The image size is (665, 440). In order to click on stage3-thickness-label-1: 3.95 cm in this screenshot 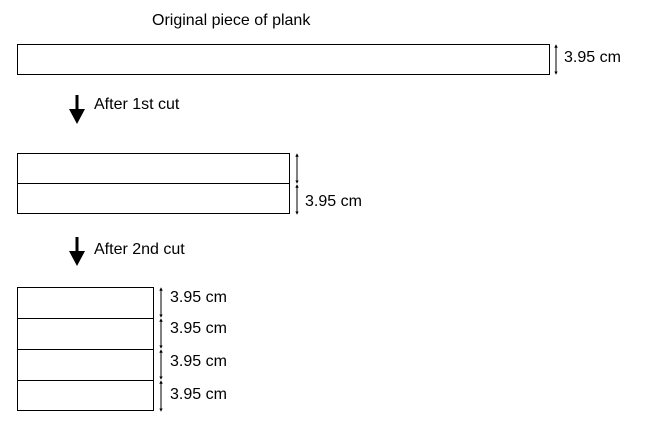, I will do `click(198, 297)`.